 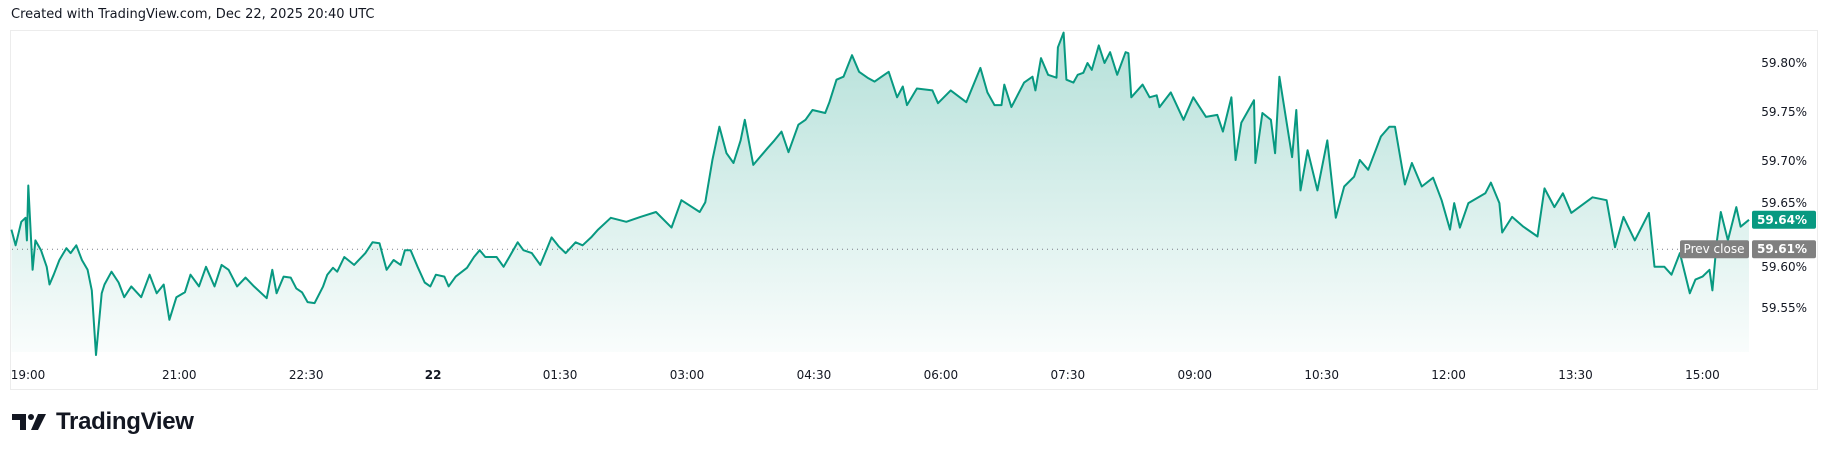 I want to click on time-tick-label: 03:00, so click(x=687, y=375).